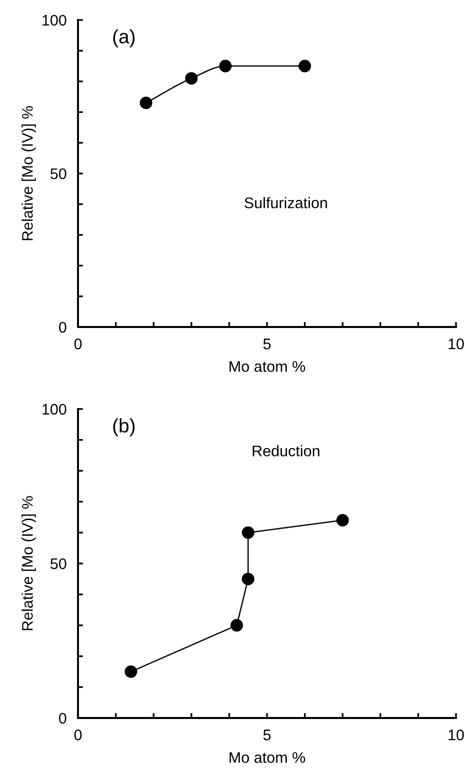  Describe the element at coordinates (124, 38) in the screenshot. I see `annotation: (a)` at that location.